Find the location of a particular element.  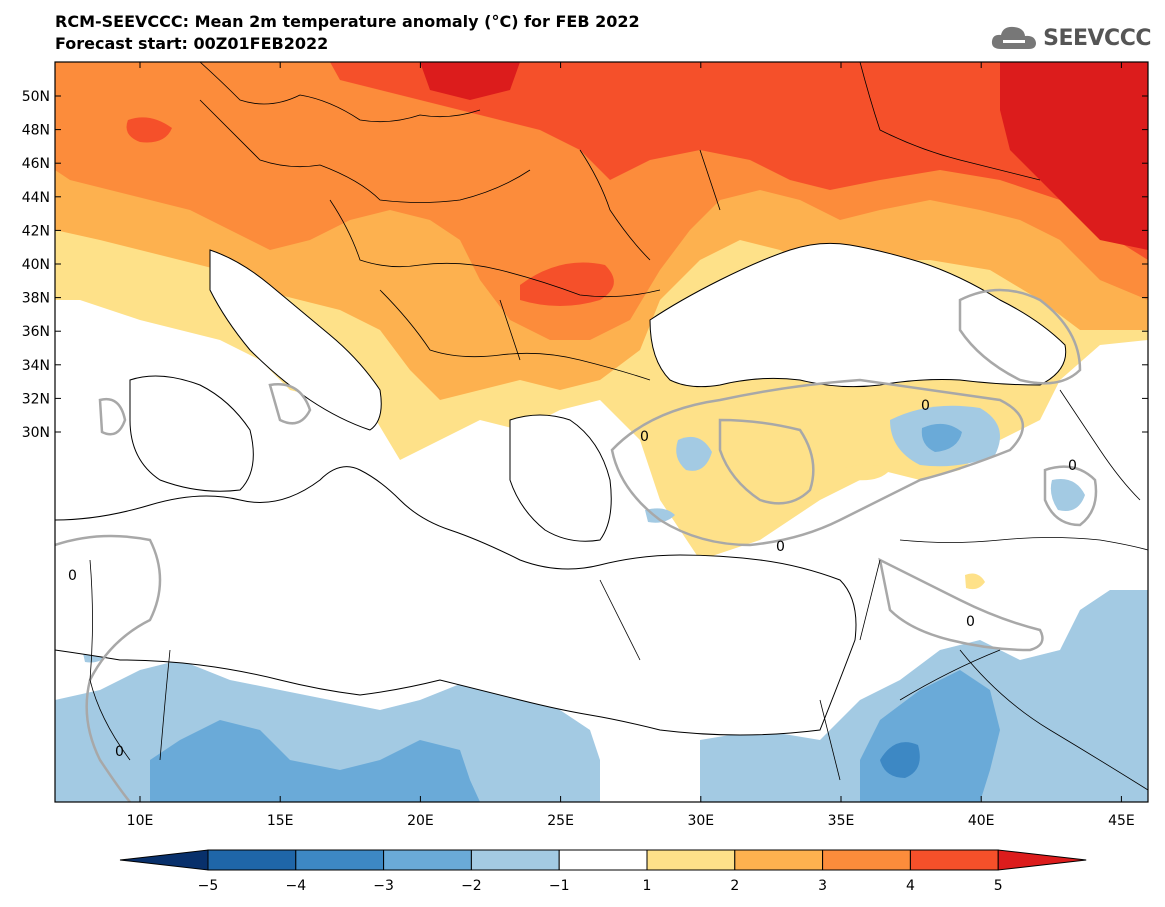

colorbar-arrow-high is located at coordinates (1042, 860).